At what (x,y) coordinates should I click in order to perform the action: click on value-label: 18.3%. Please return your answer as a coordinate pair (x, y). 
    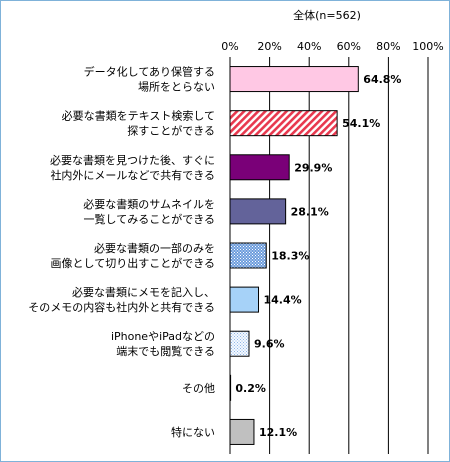
    Looking at the image, I should click on (290, 256).